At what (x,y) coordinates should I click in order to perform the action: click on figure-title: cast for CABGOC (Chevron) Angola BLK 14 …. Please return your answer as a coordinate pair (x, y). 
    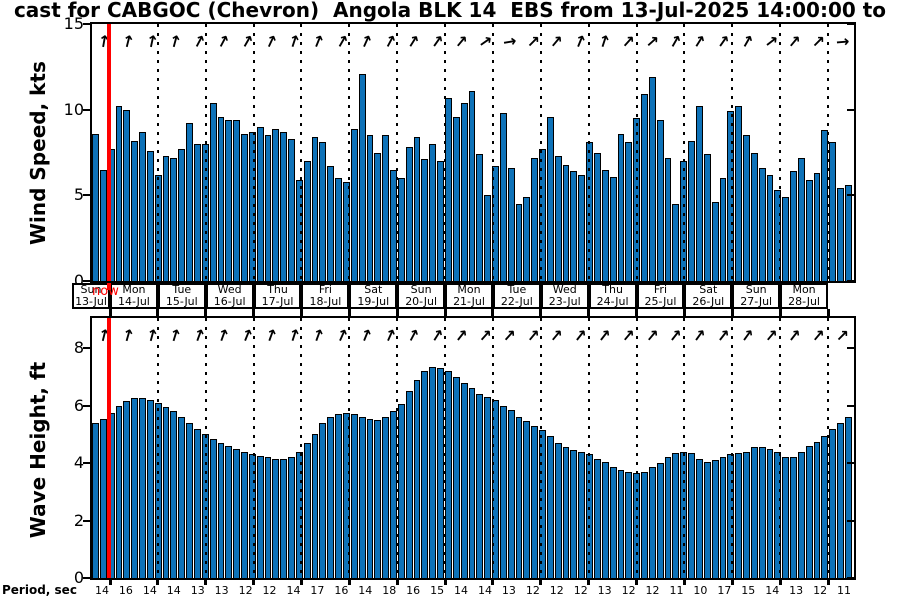
    Looking at the image, I should click on (450, 11).